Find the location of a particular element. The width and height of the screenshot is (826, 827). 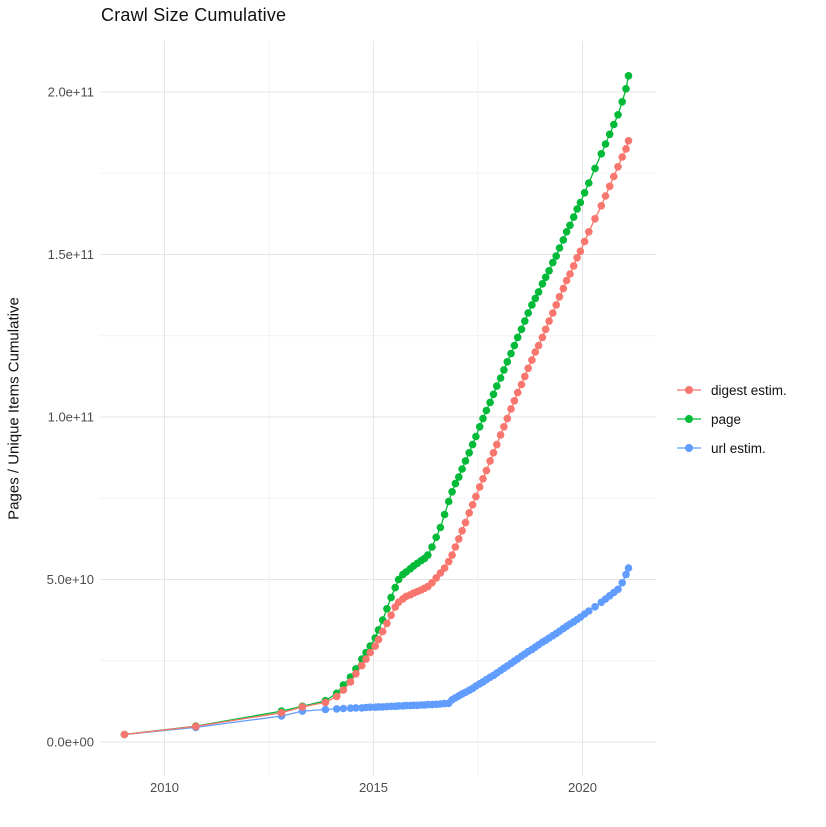

series-url-estim is located at coordinates (376, 651).